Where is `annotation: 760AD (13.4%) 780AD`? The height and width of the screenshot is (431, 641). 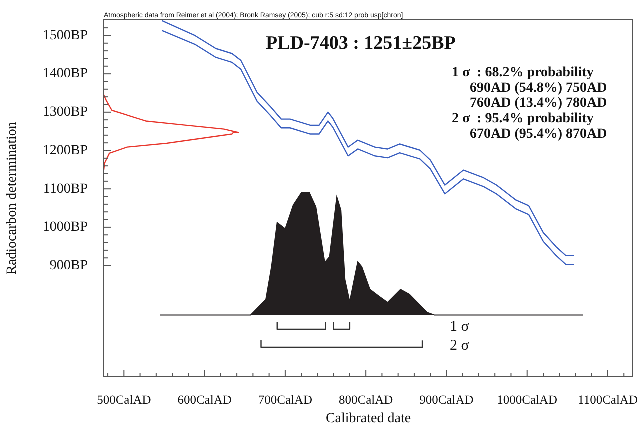
annotation: 760AD (13.4%) 780AD is located at coordinates (539, 104).